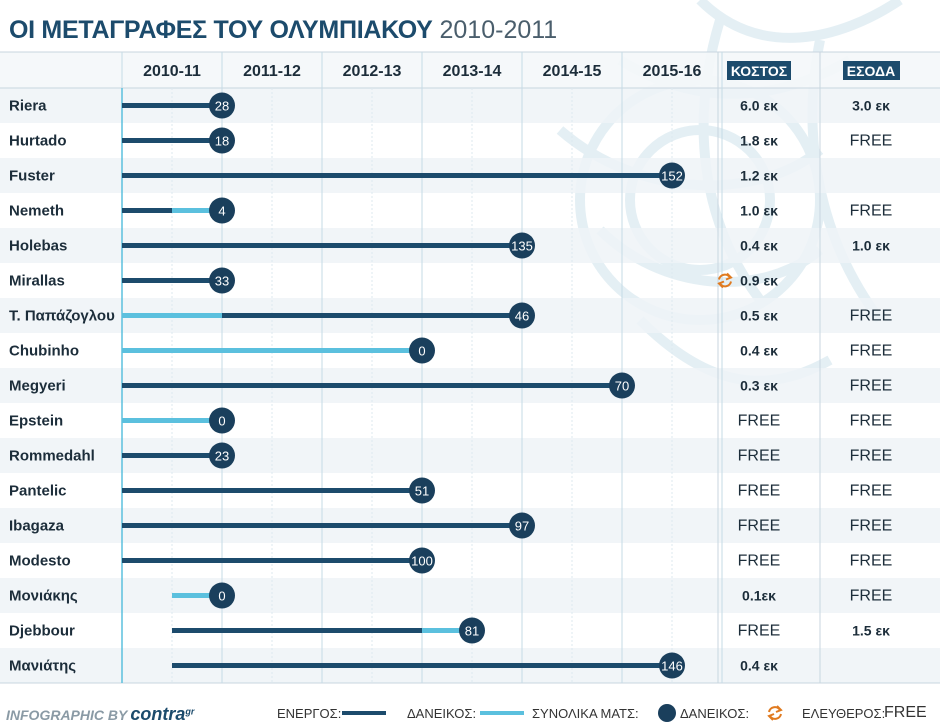 This screenshot has height=727, width=940. Describe the element at coordinates (759, 176) in the screenshot. I see `cost-value: 1.2 εκ` at that location.